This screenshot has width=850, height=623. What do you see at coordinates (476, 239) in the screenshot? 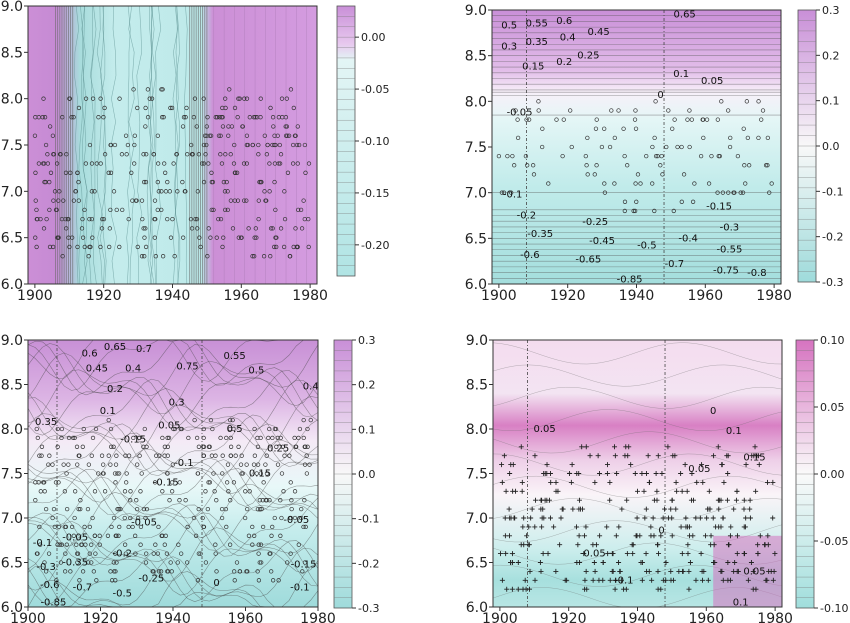
I see `y-tick-label: 6.5` at bounding box center [476, 239].